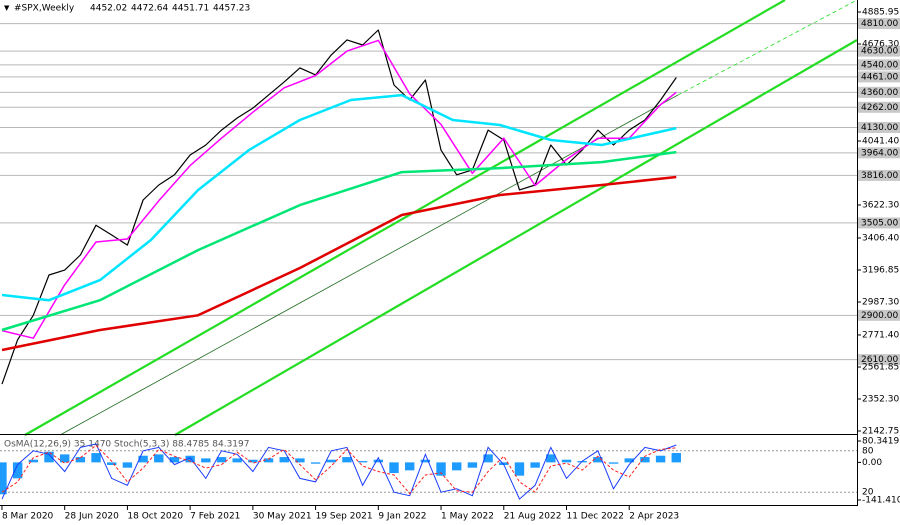  Describe the element at coordinates (880, 238) in the screenshot. I see `y-tick-label: 3406.40` at that location.